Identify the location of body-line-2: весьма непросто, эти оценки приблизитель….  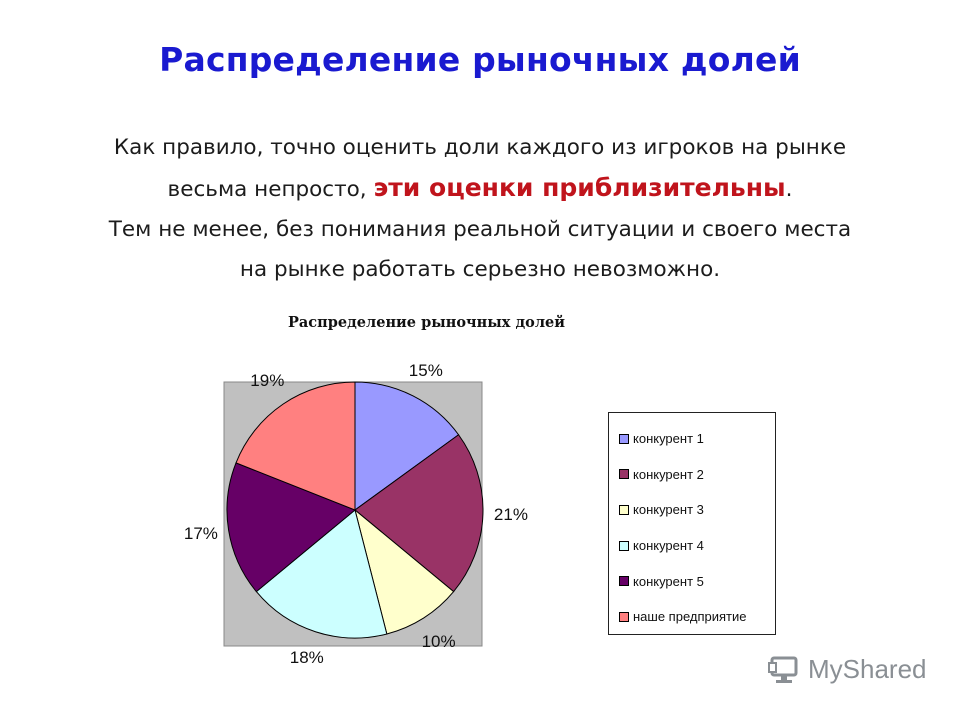
(480, 189).